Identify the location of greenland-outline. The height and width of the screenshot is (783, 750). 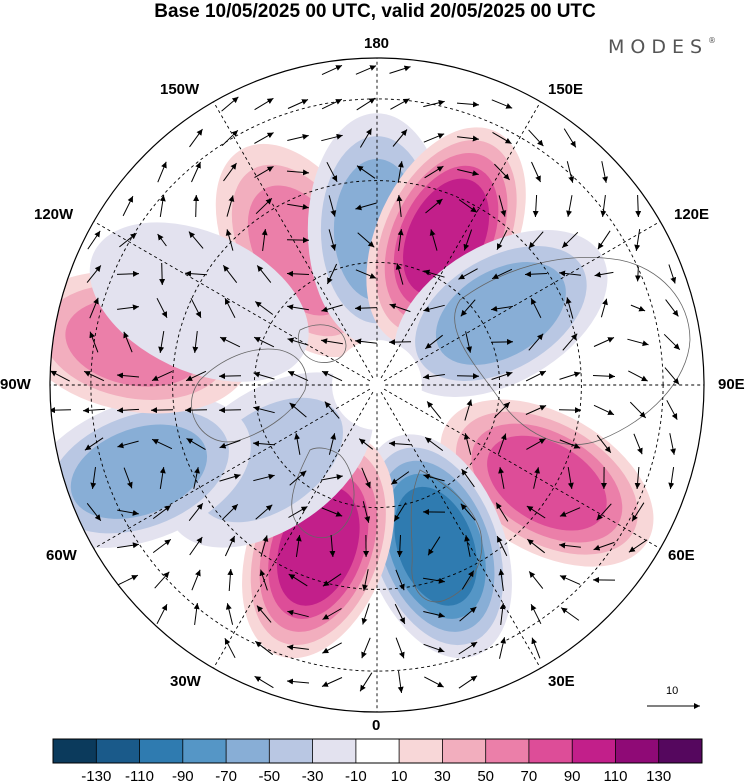
(323, 493).